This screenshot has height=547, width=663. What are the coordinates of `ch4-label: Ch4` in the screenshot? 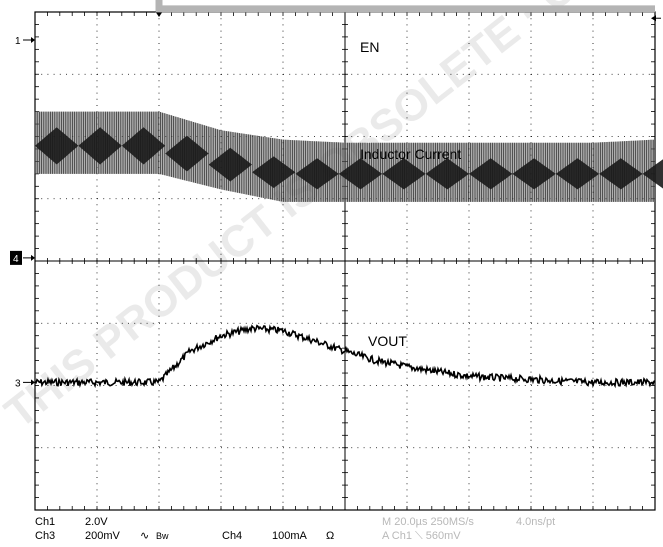 It's located at (232, 536).